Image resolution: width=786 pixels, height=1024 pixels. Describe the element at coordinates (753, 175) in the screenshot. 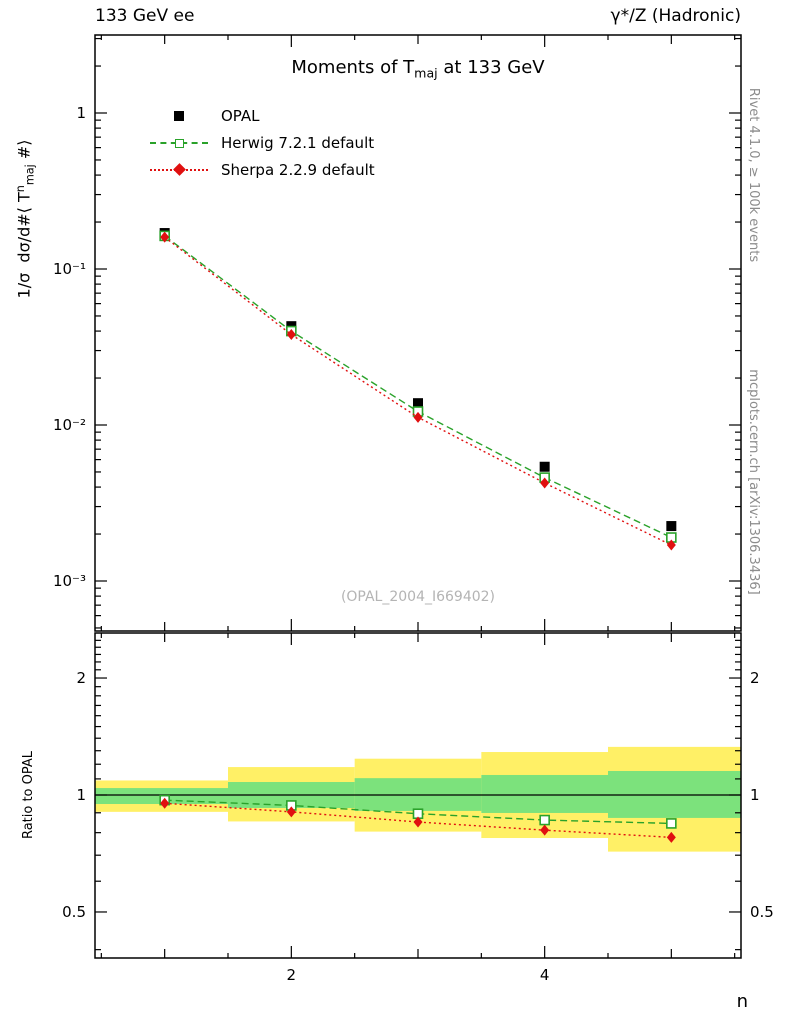

I see `rivet-version-credit: Rivet 4.1.0, ≥ 100k events` at that location.